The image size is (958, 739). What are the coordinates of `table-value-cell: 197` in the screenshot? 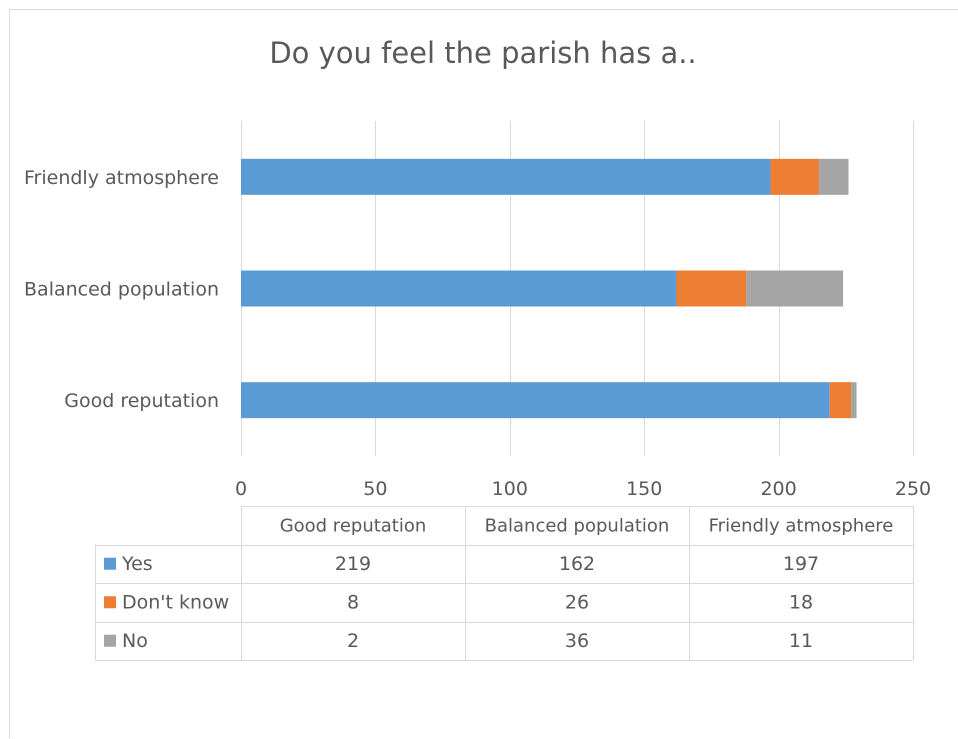 It's located at (801, 564).